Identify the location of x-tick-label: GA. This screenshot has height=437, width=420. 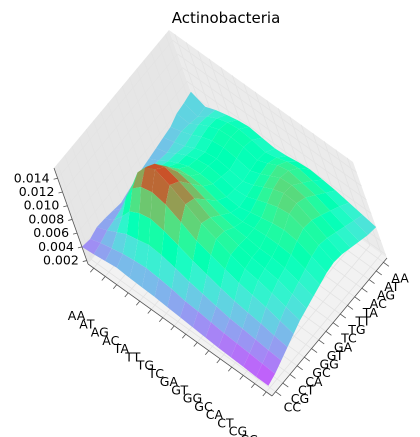
(169, 381).